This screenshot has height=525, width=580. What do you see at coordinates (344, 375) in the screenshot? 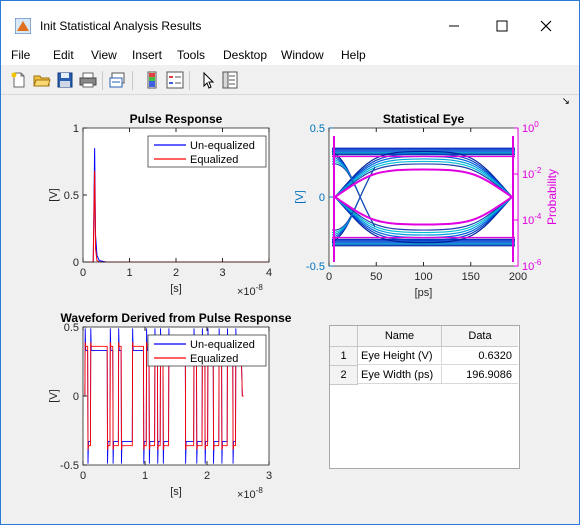
I see `table-row-index: 2` at bounding box center [344, 375].